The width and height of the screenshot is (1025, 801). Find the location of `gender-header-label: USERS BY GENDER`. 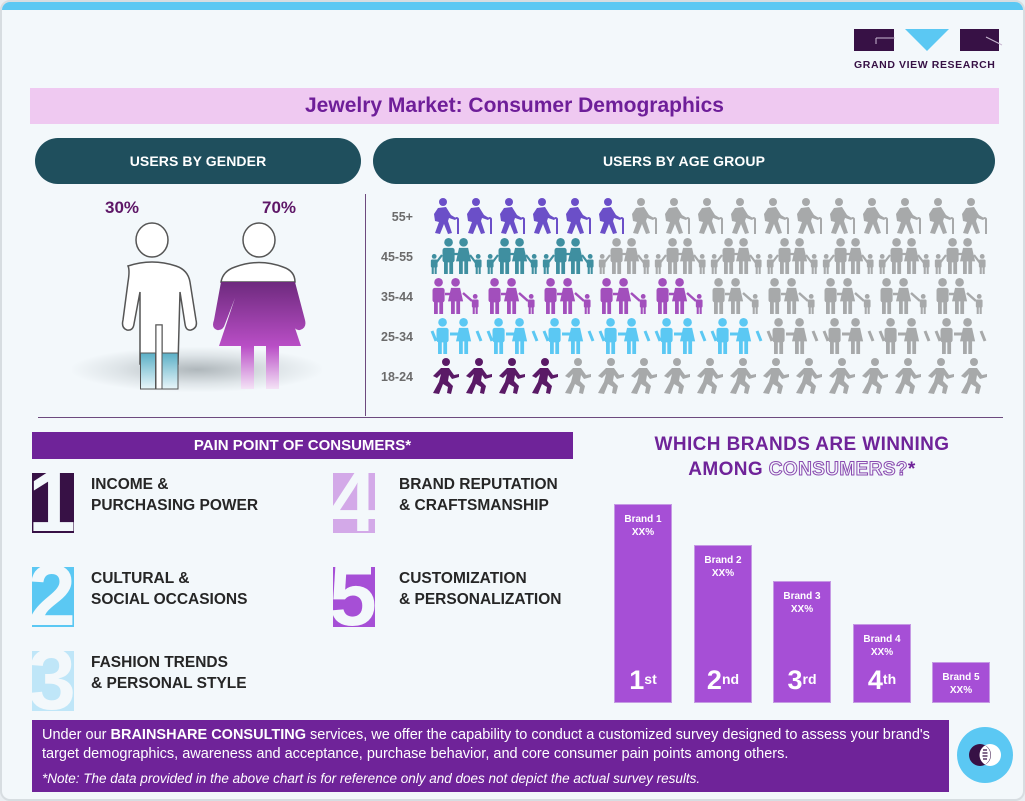

gender-header-label: USERS BY GENDER is located at coordinates (198, 161).